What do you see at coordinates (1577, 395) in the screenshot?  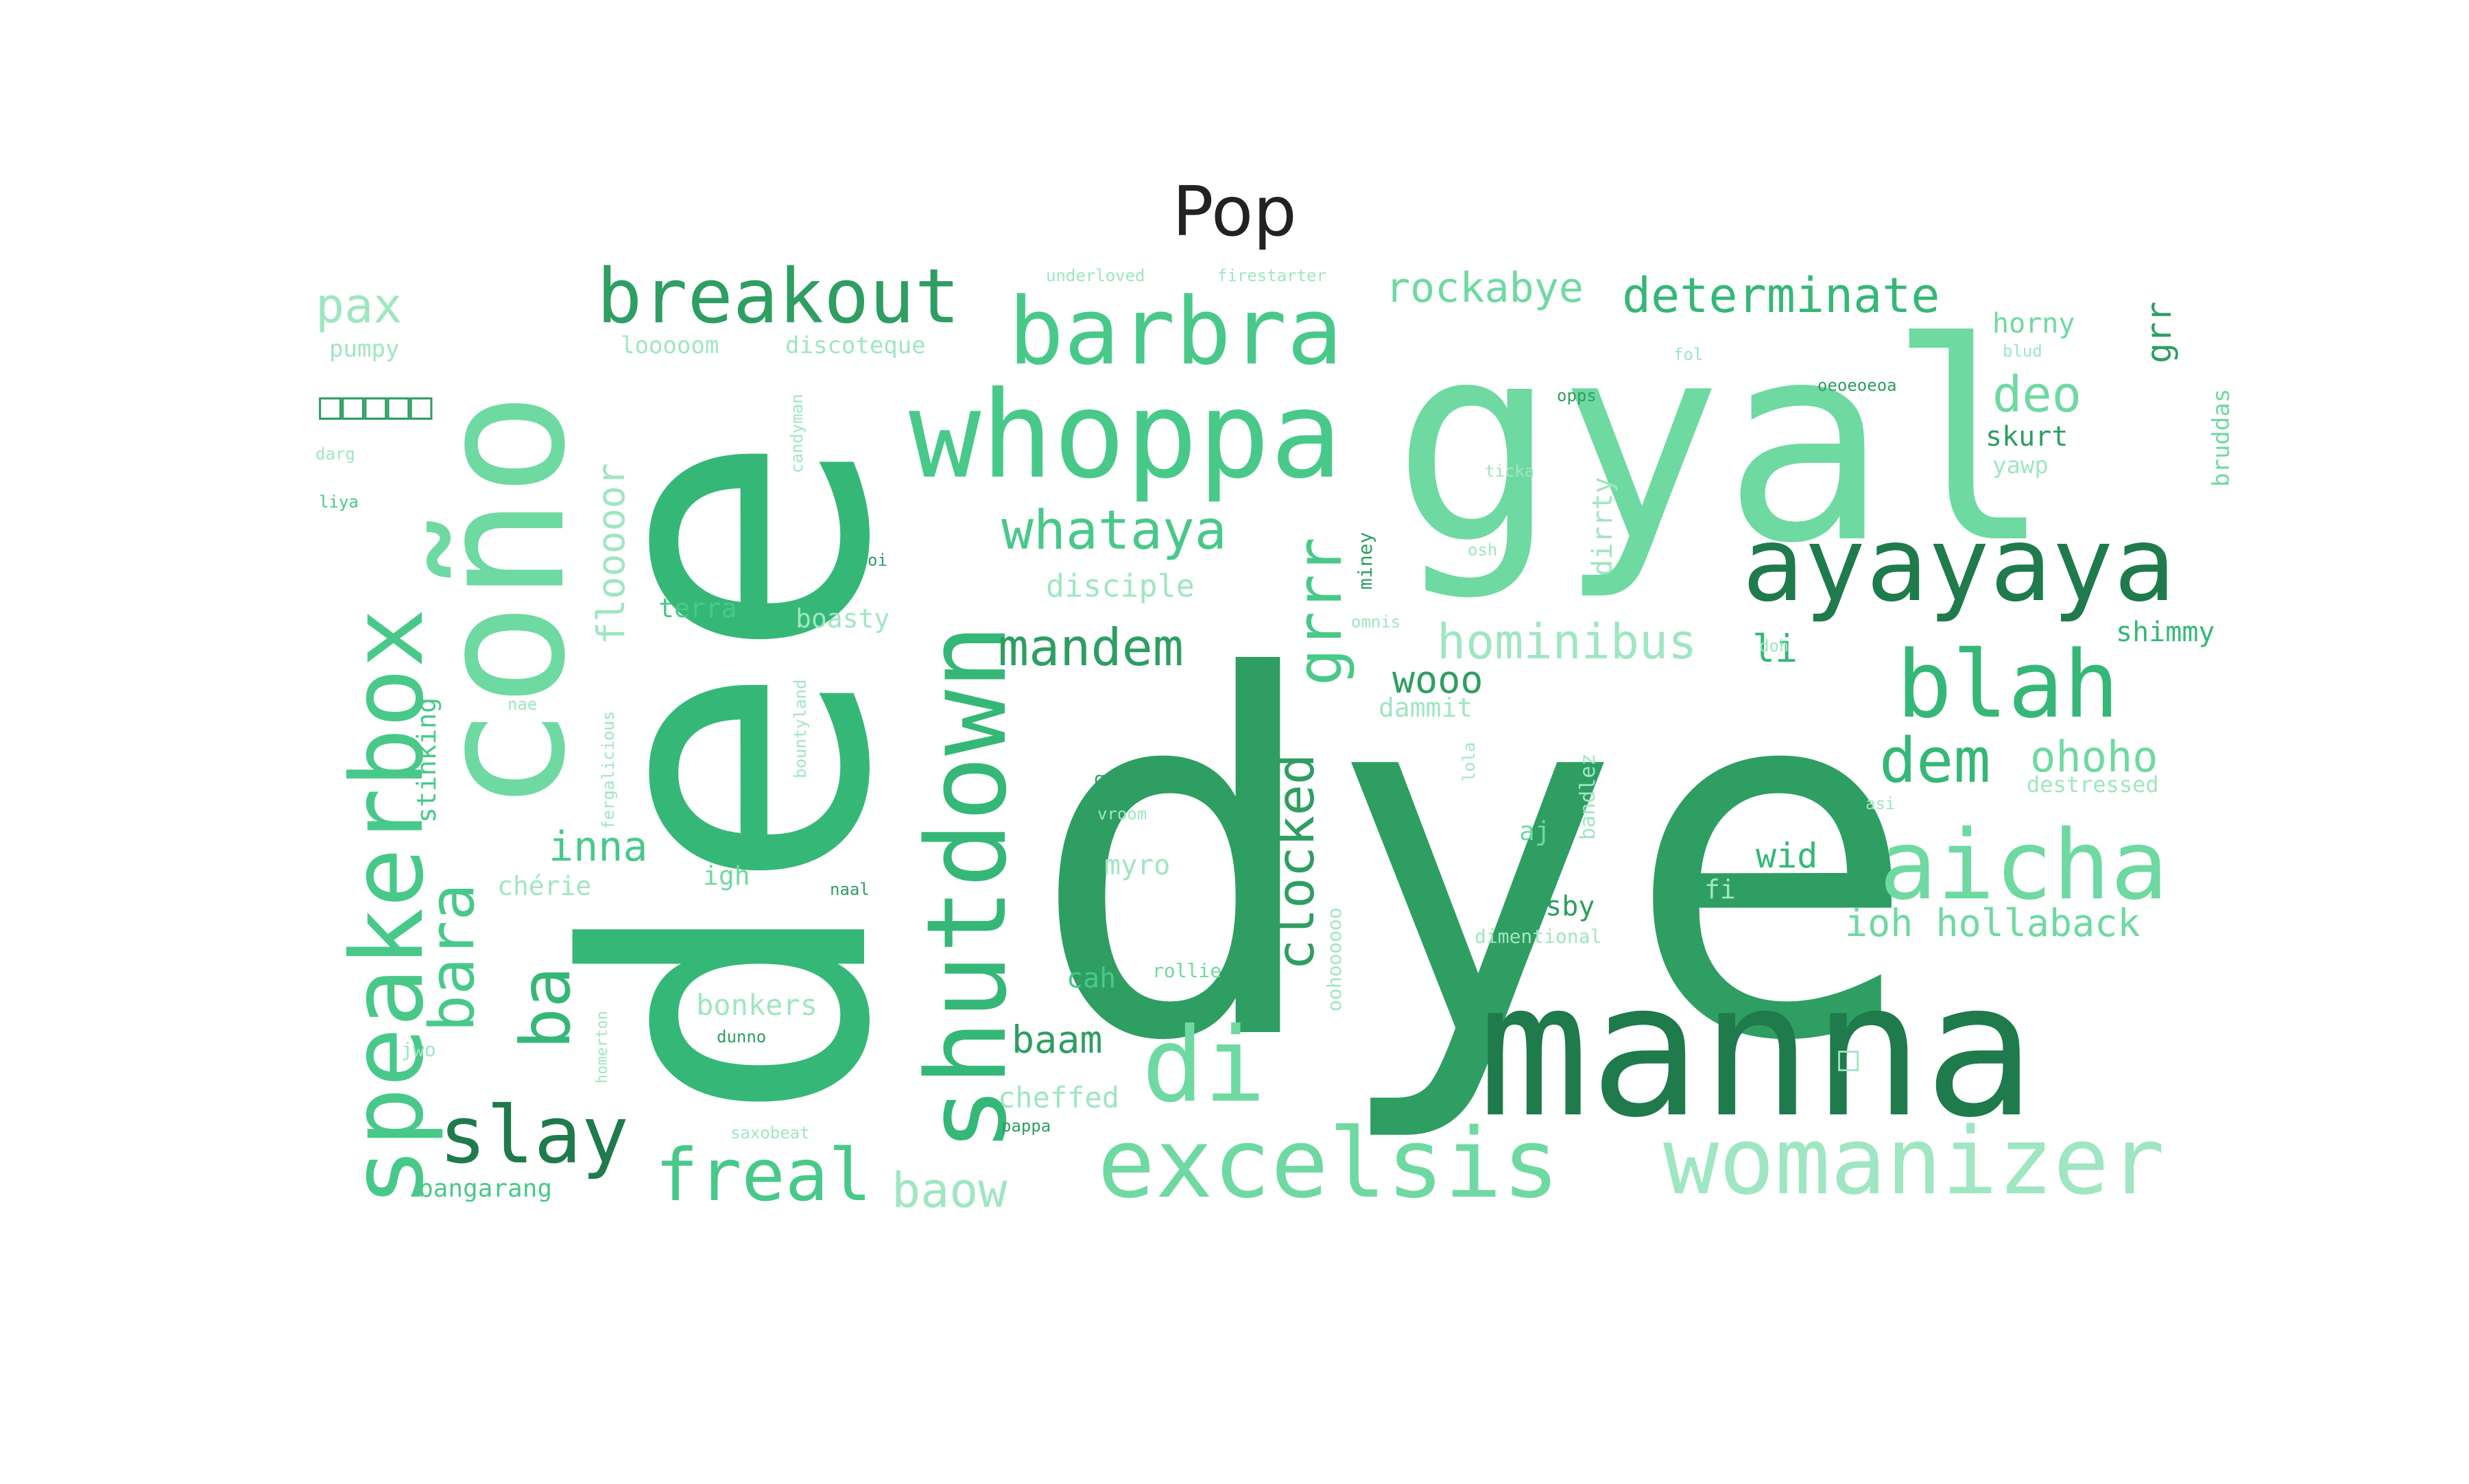 I see `word-89: opps` at bounding box center [1577, 395].